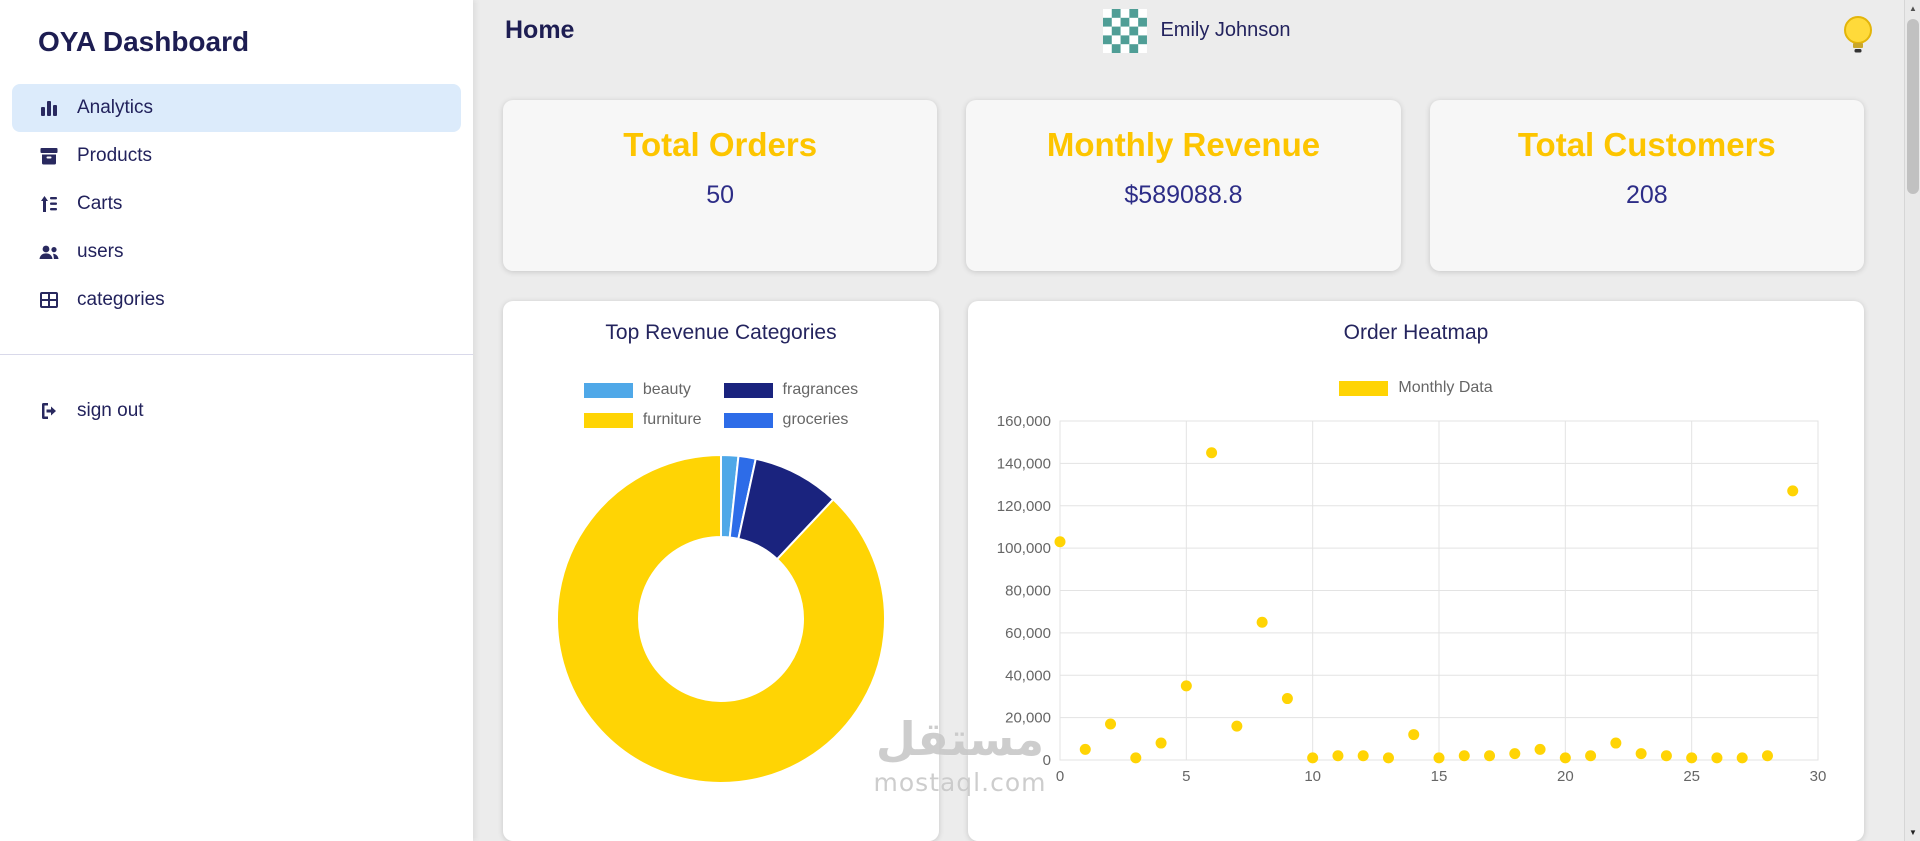 This screenshot has height=841, width=1920. What do you see at coordinates (1646, 185) in the screenshot?
I see `stat-card-total-customers: Total Customers 208` at bounding box center [1646, 185].